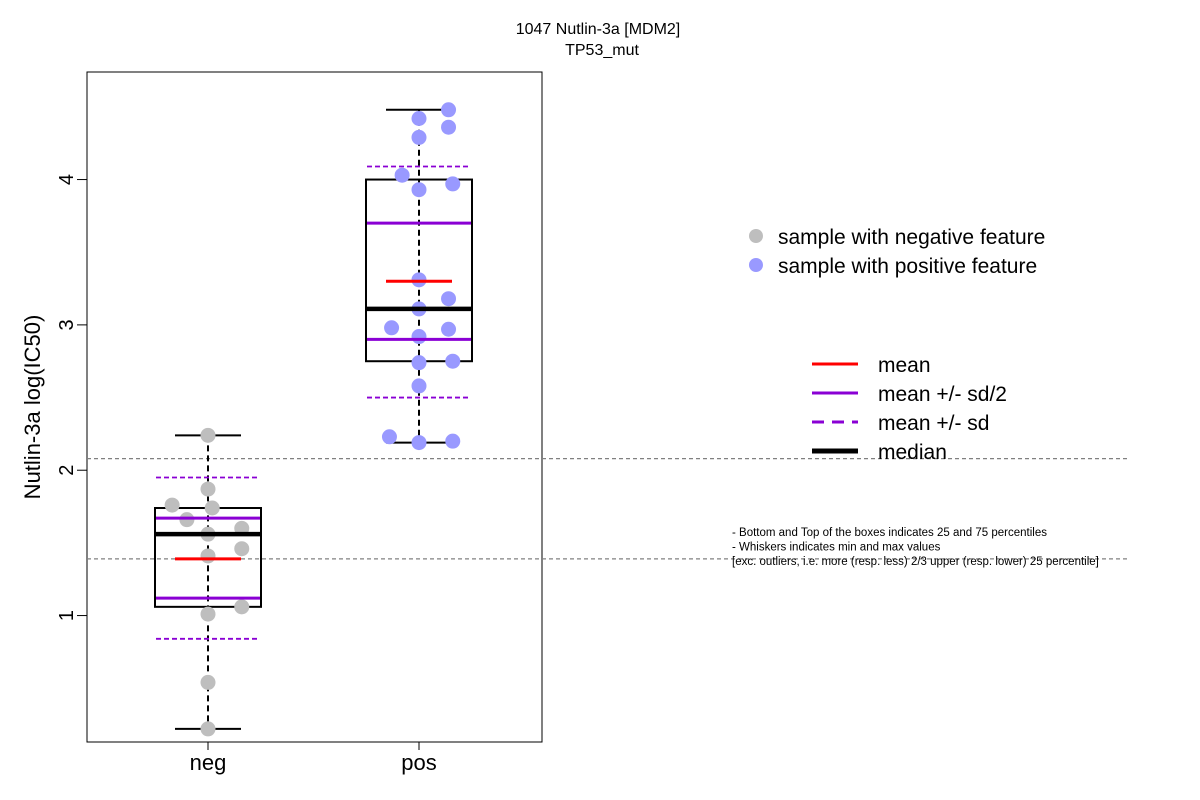 The height and width of the screenshot is (800, 1200). What do you see at coordinates (67, 615) in the screenshot?
I see `y-tick-label-1: 1` at bounding box center [67, 615].